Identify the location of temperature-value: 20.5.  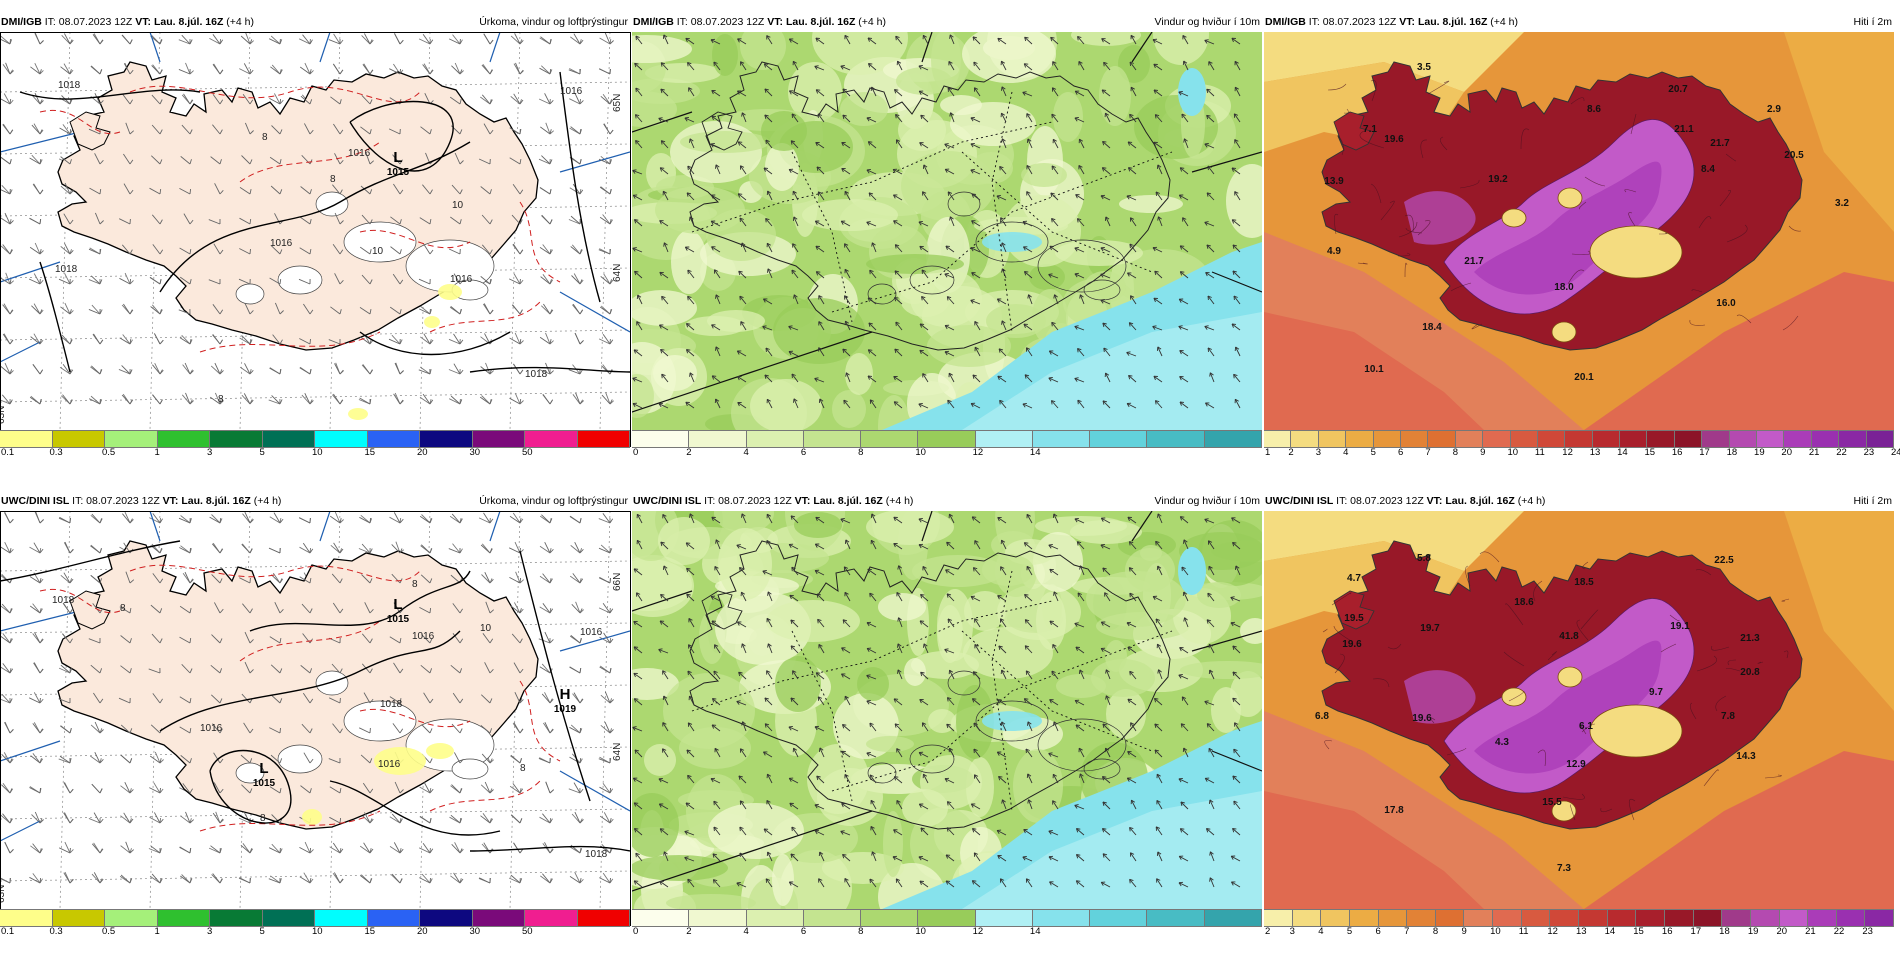
(1794, 155).